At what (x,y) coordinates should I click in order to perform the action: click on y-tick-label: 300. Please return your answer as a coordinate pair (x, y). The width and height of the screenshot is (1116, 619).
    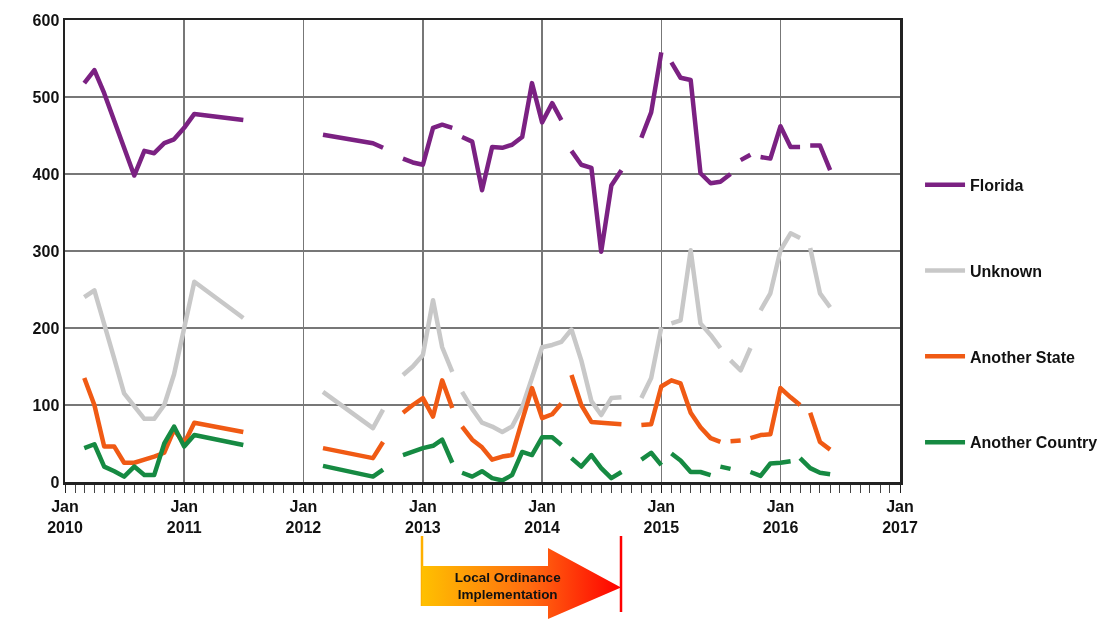
    Looking at the image, I should click on (46, 251).